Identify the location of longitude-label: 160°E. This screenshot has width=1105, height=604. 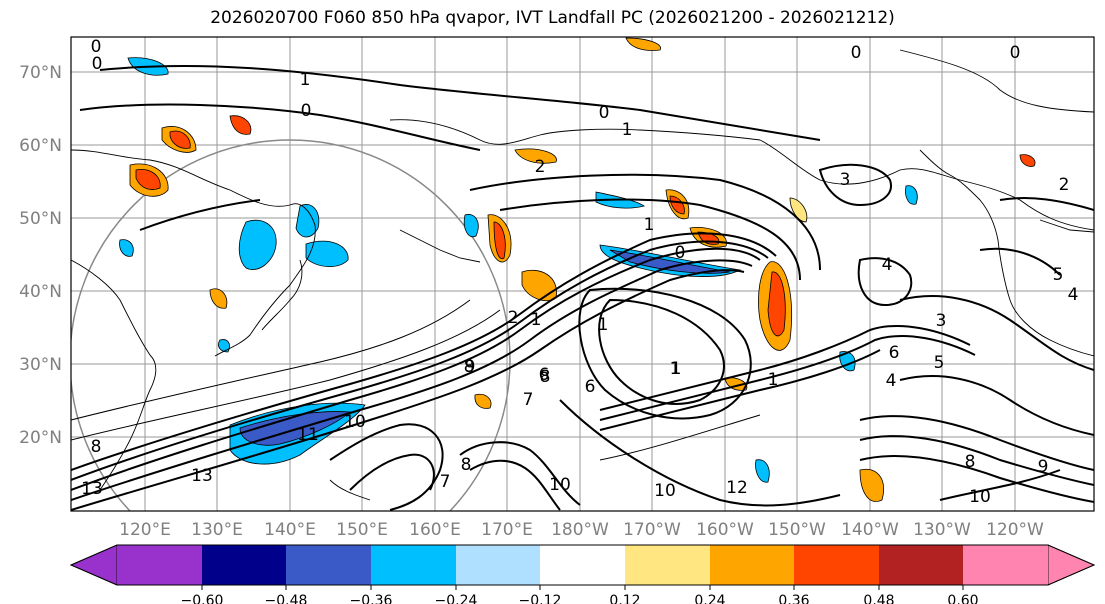
(435, 530).